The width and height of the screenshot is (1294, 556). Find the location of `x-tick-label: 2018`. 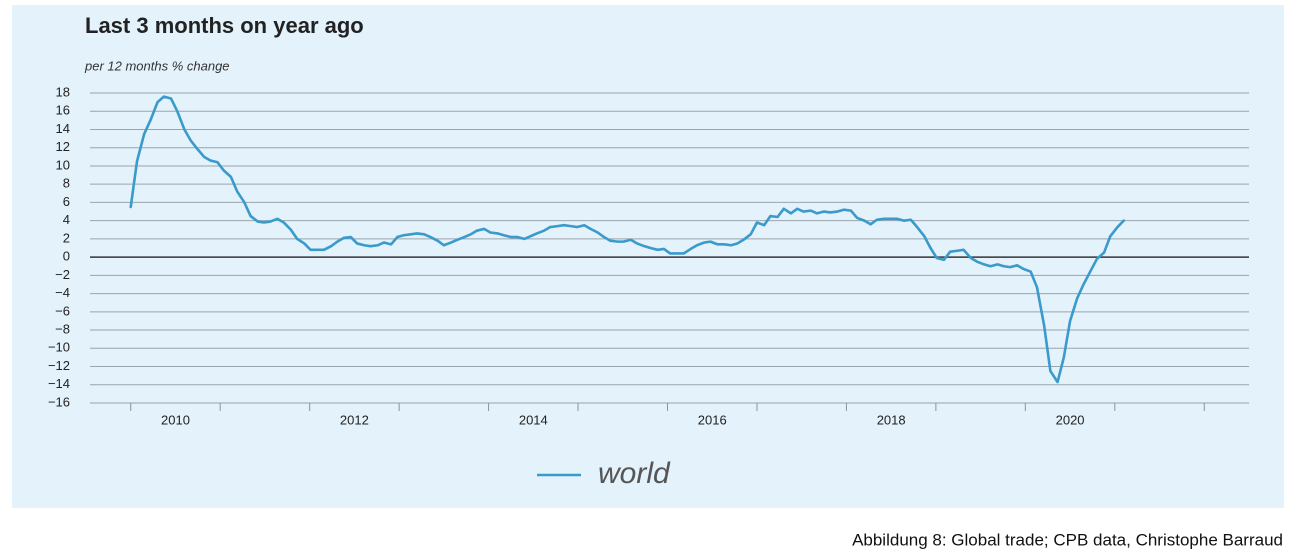

x-tick-label: 2018 is located at coordinates (891, 419).